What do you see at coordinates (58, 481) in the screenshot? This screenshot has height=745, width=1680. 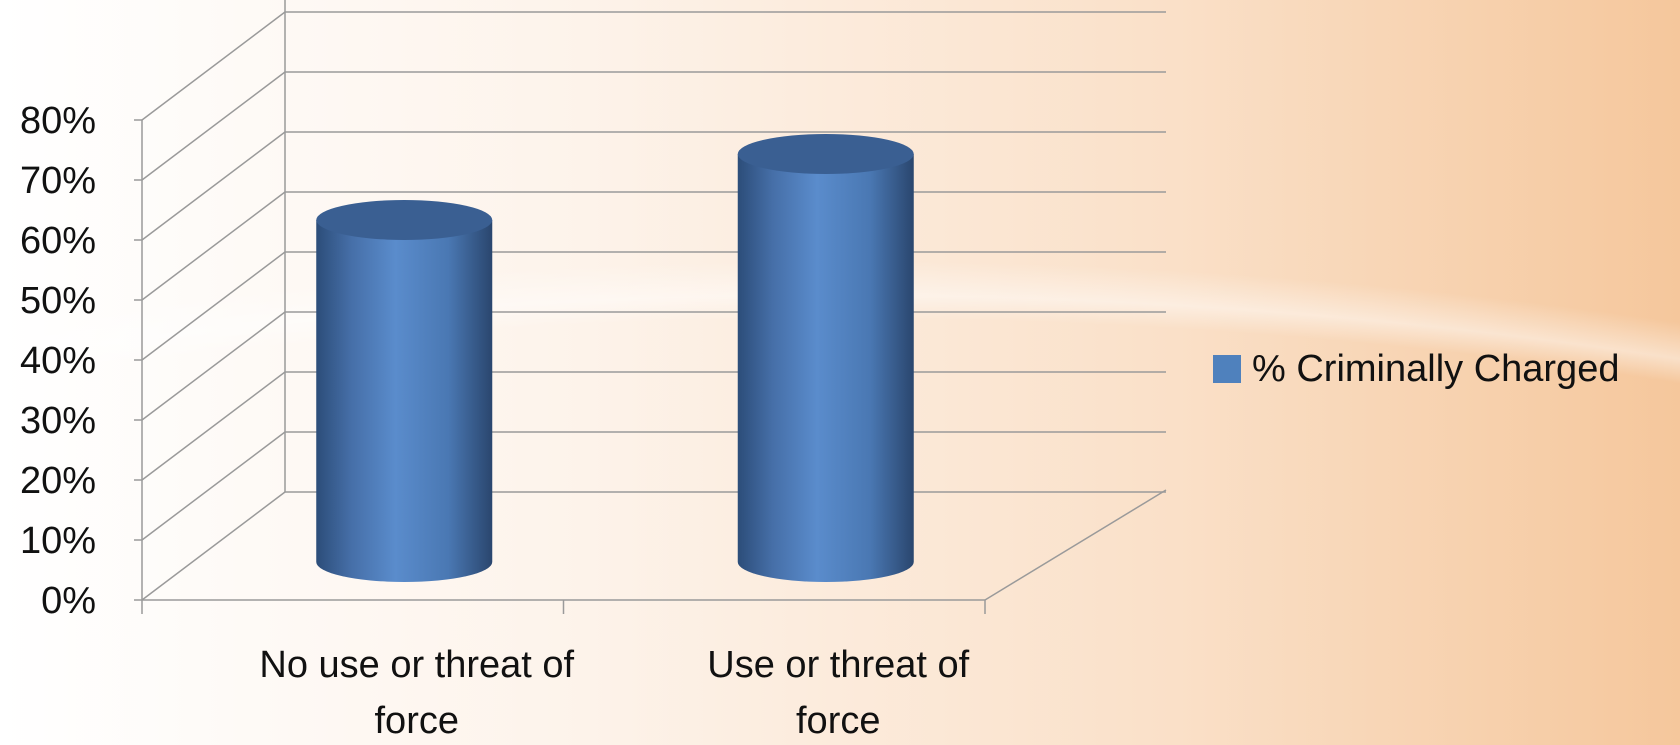 I see `y-tick-label: 20%` at bounding box center [58, 481].